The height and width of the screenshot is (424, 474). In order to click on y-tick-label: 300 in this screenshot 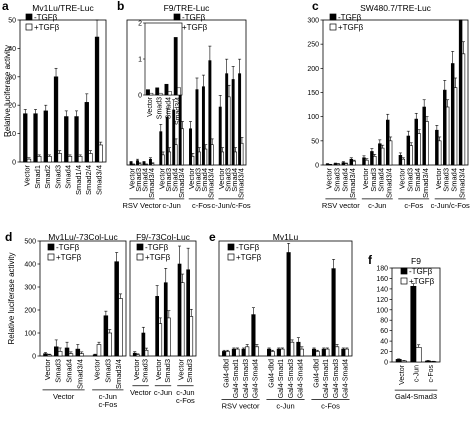, I will do `click(30, 288)`.